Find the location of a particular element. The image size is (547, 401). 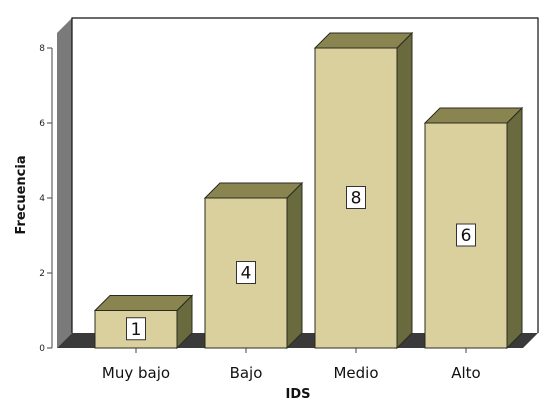

data-label: 4 is located at coordinates (246, 274).